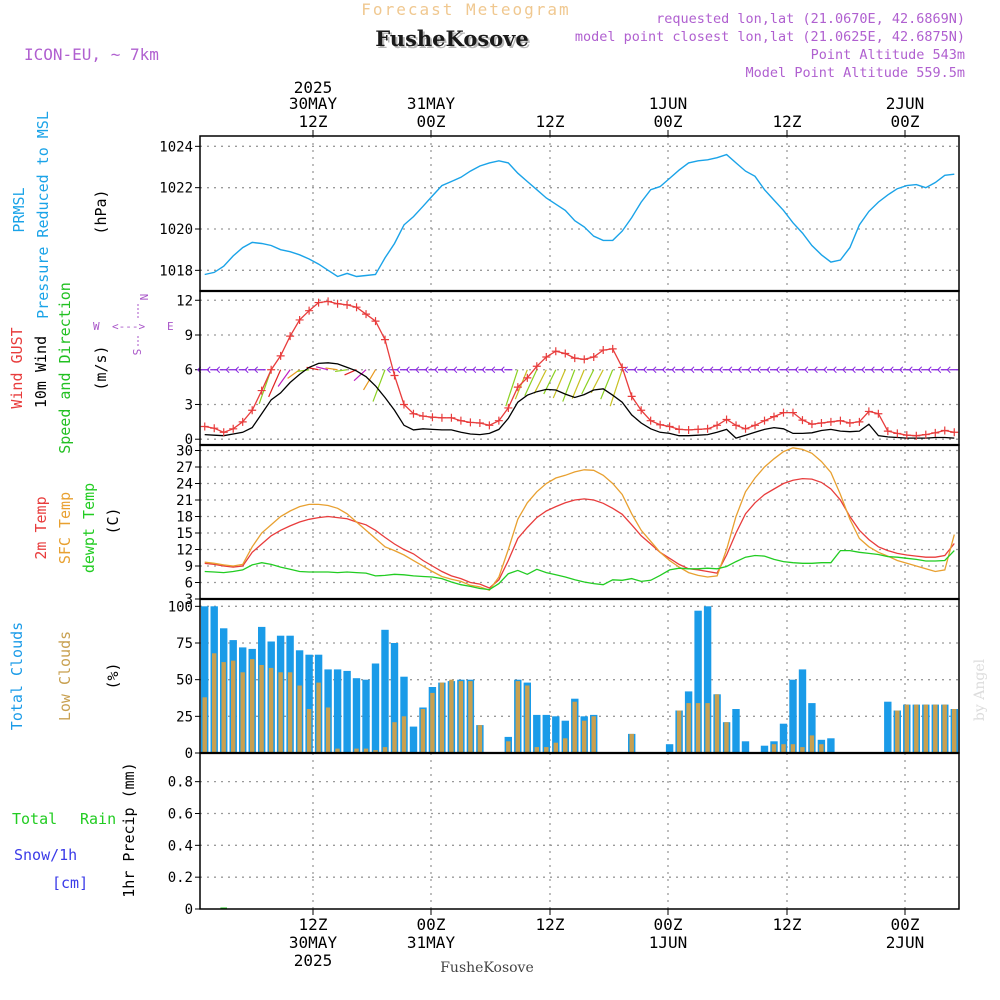  Describe the element at coordinates (810, 19) in the screenshot. I see `requested-coords: requested lon,lat (21.0670E, 42.6869N)` at that location.